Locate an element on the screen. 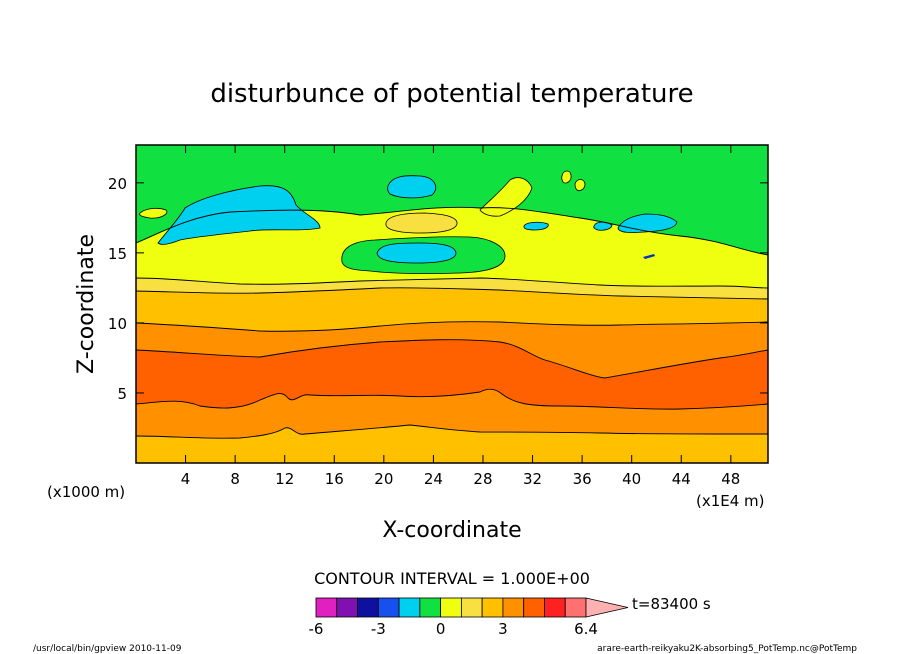 This screenshot has width=904, height=654. anomaly-yellow-peak is located at coordinates (506, 197).